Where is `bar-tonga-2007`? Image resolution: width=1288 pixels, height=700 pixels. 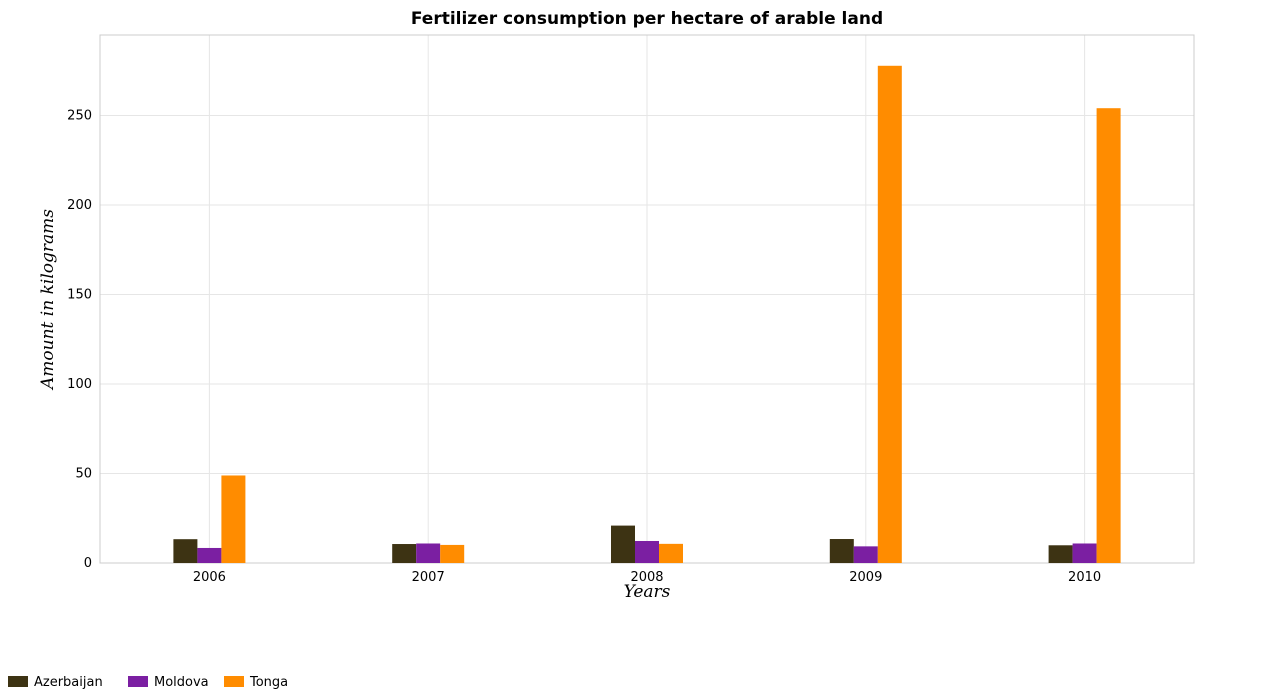 bar-tonga-2007 is located at coordinates (452, 553).